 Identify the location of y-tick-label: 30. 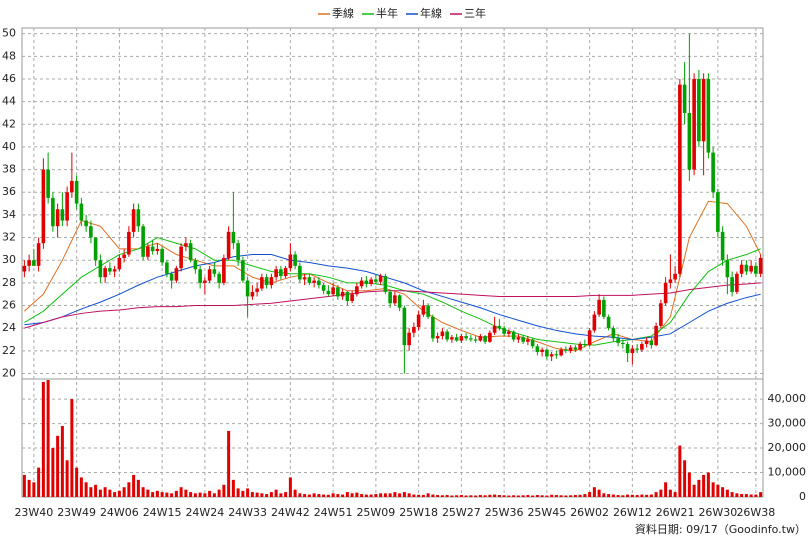
(9, 259).